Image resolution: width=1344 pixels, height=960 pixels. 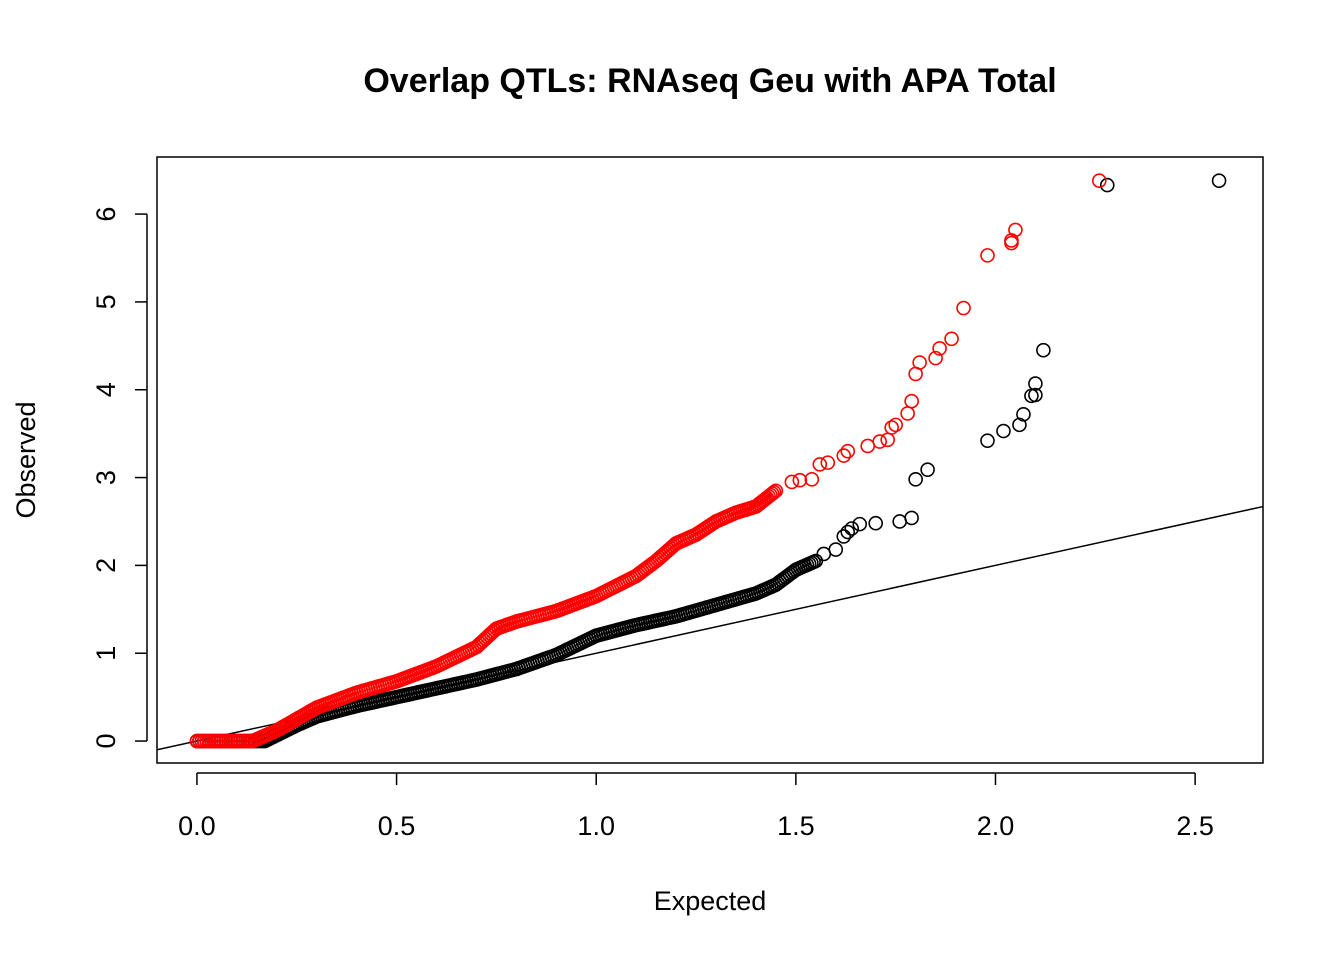 What do you see at coordinates (696, 806) in the screenshot?
I see `x-axis: 0.0 0.5 1.0 1.5 2.0 2.5` at bounding box center [696, 806].